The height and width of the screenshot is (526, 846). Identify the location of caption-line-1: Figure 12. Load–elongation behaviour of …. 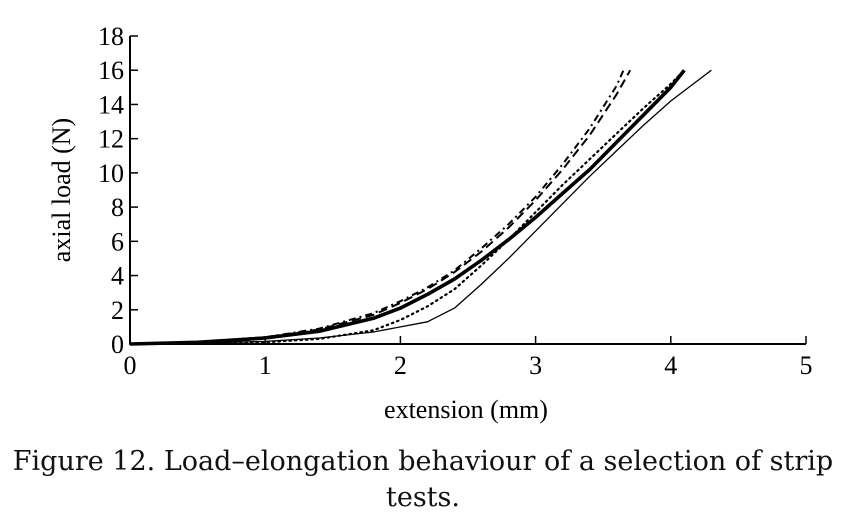
(423, 461).